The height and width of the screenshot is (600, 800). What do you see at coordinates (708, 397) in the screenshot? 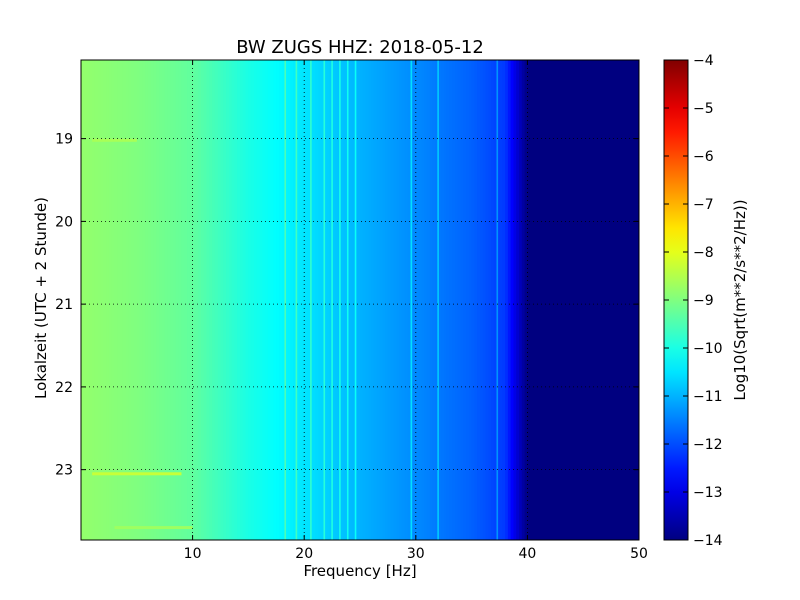
I see `colorbar-tick-label: −11` at bounding box center [708, 397].